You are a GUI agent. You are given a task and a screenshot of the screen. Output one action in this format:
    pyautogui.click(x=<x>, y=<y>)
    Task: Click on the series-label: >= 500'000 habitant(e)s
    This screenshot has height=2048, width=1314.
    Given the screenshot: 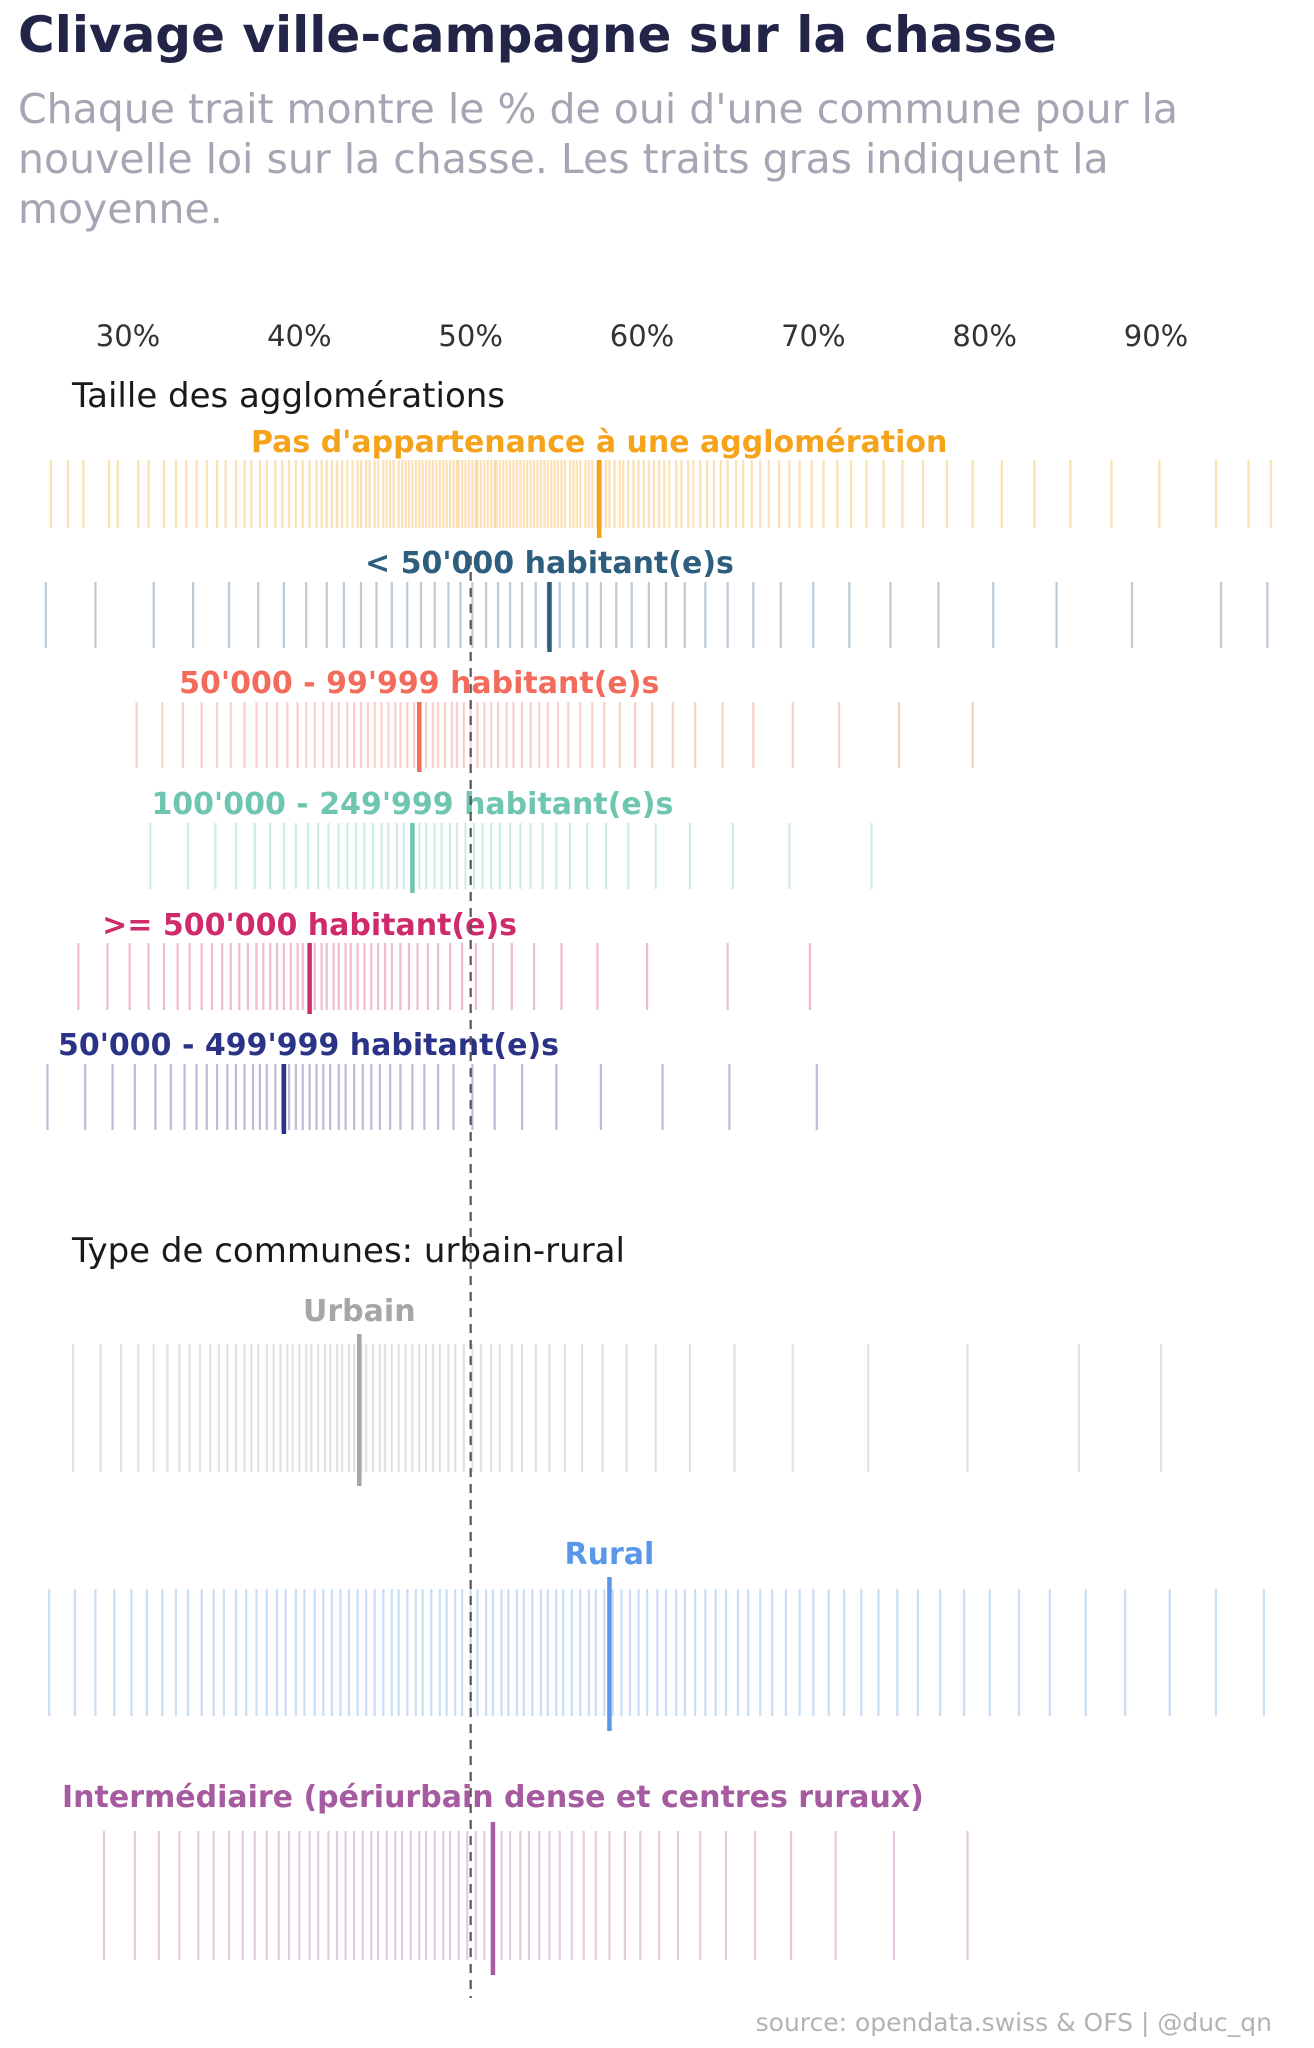 What is the action you would take?
    pyautogui.click(x=309, y=925)
    